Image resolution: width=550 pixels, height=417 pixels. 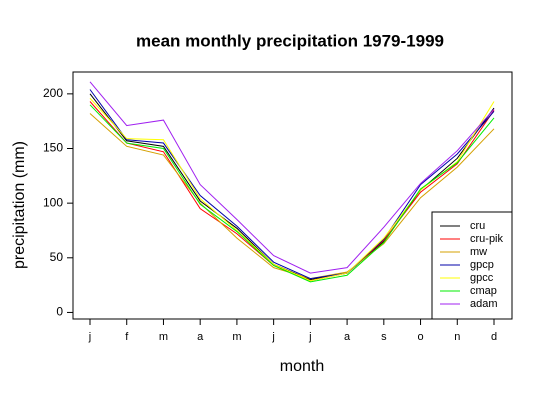 I want to click on y-tick-label: 200, so click(x=53, y=93).